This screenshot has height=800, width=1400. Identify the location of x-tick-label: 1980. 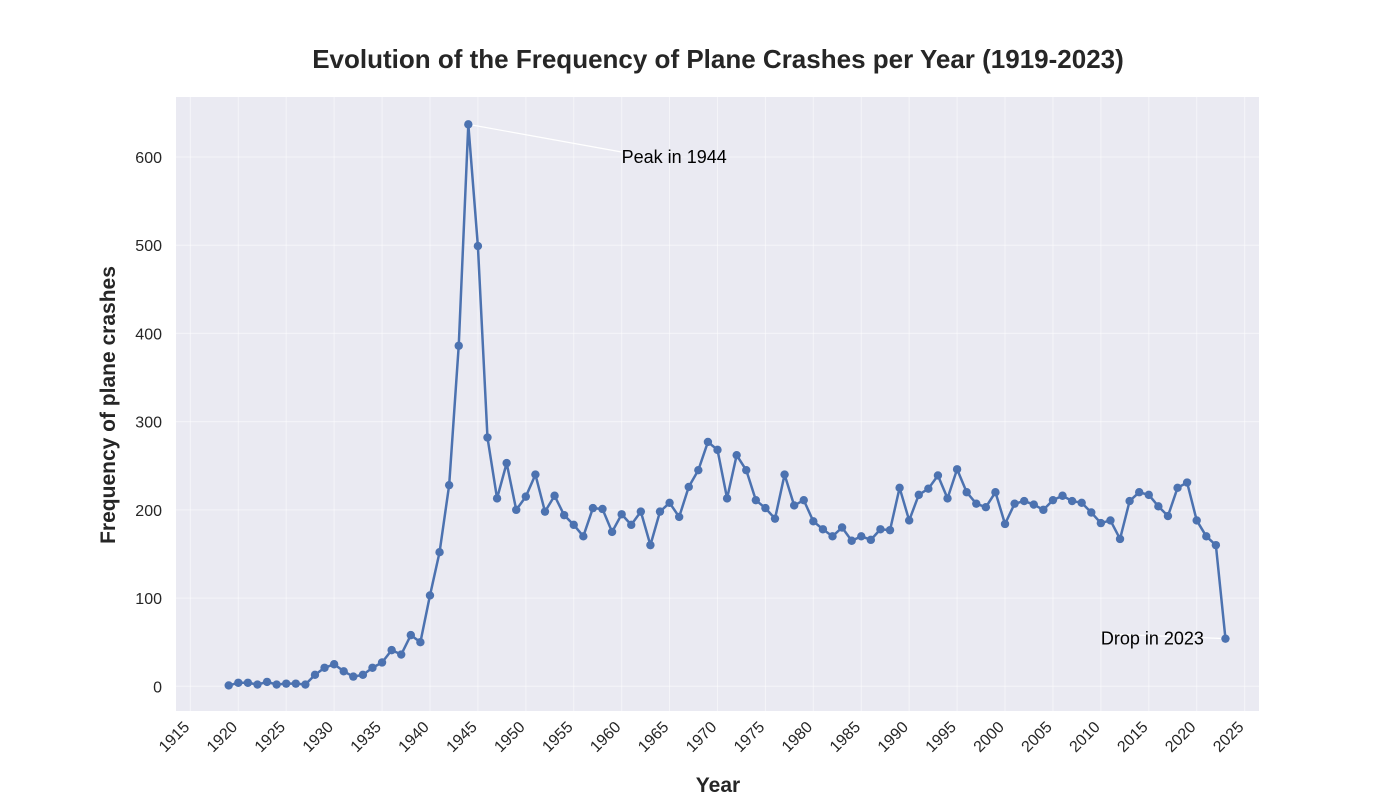
(797, 737).